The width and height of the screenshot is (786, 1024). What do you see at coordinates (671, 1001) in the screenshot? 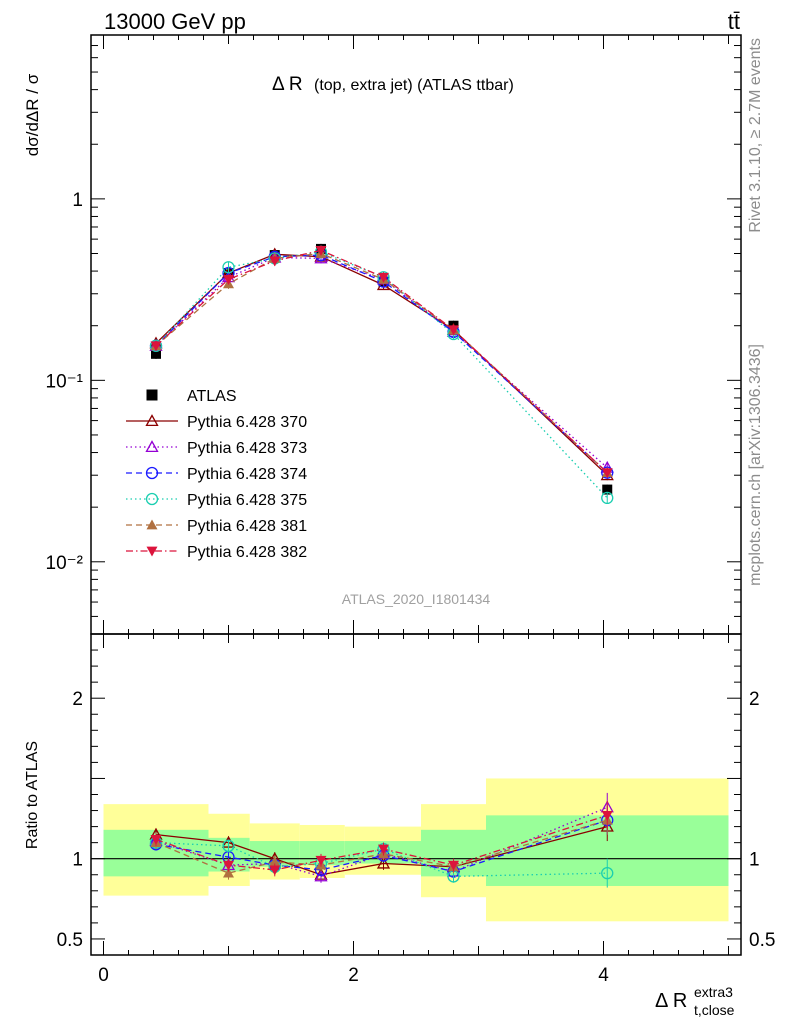
I see `xlabel-main: Δ R` at bounding box center [671, 1001].